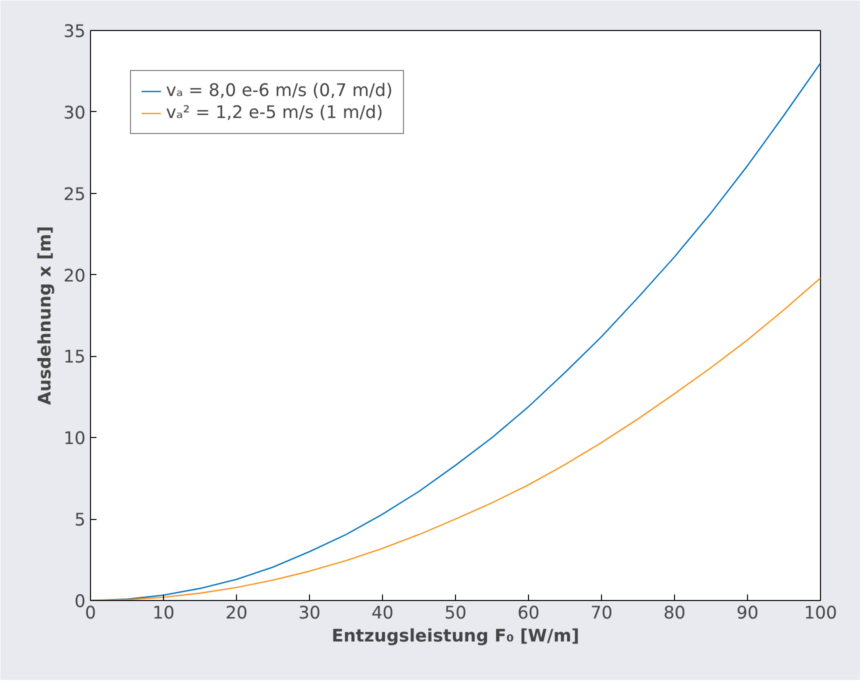 The width and height of the screenshot is (863, 684). What do you see at coordinates (456, 636) in the screenshot?
I see `x-axis-title: Entzugsleistung F₀ [W/m]` at bounding box center [456, 636].